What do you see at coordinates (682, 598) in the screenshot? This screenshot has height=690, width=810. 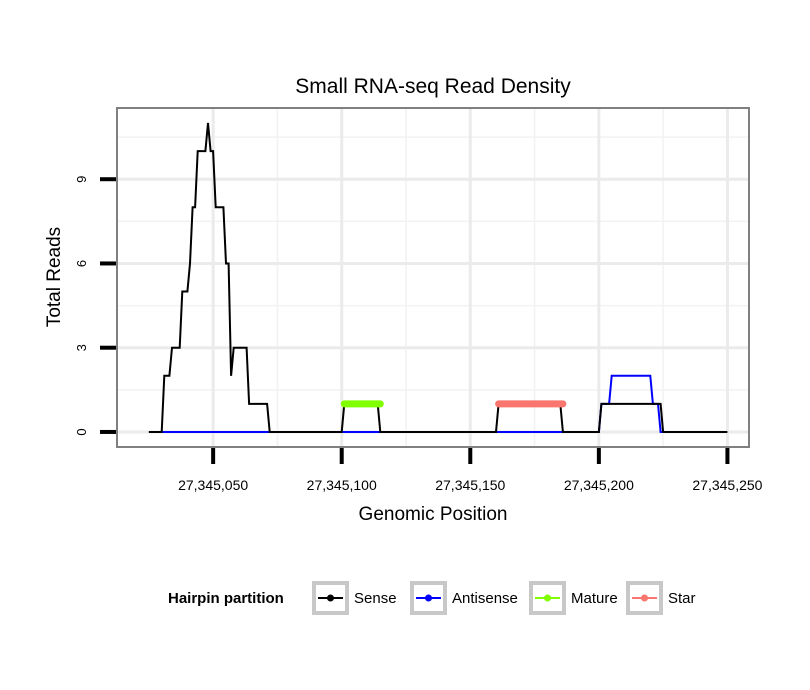 I see `legend-label-star: Star` at bounding box center [682, 598].